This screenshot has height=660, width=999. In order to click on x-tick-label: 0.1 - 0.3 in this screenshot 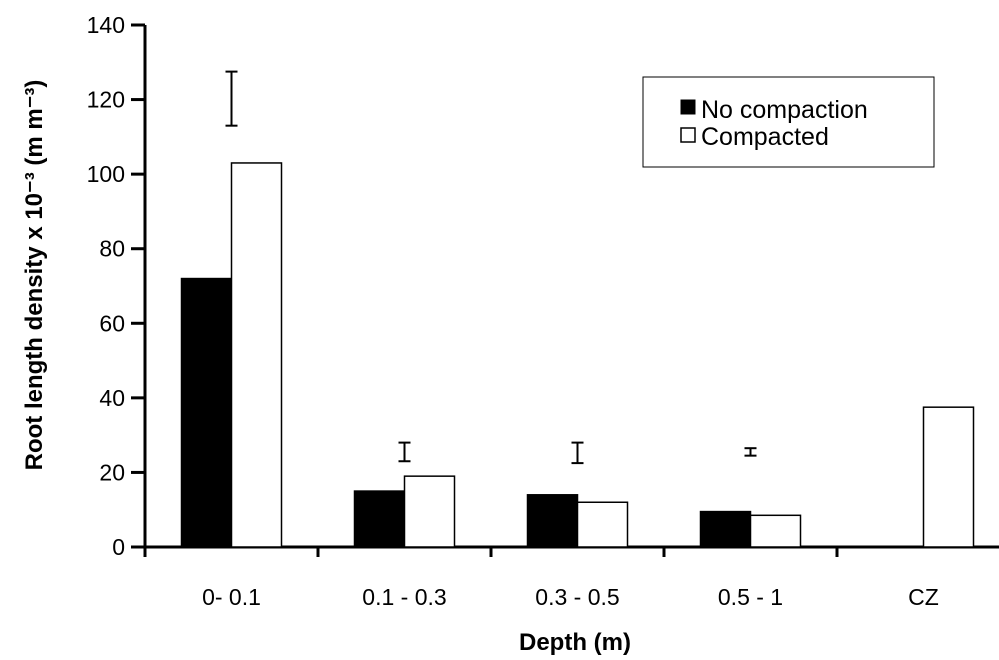, I will do `click(404, 597)`.